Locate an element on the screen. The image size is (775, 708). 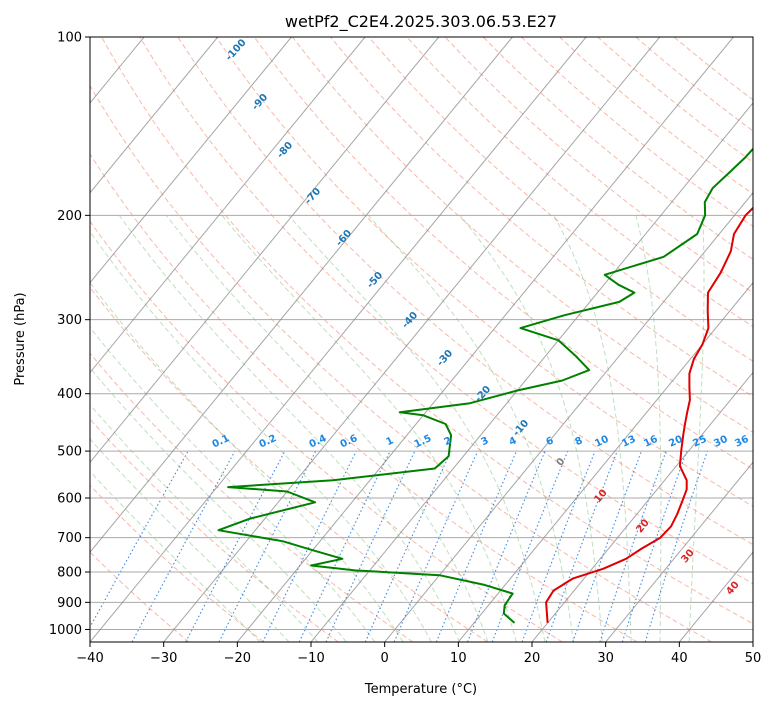
y-tick-label: 400 is located at coordinates (69, 394).